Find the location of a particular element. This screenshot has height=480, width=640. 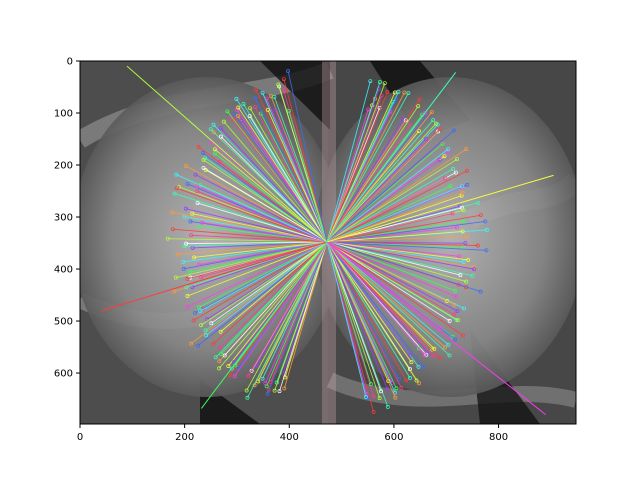

x-axis: 0 200 400 600 800 is located at coordinates (292, 433).